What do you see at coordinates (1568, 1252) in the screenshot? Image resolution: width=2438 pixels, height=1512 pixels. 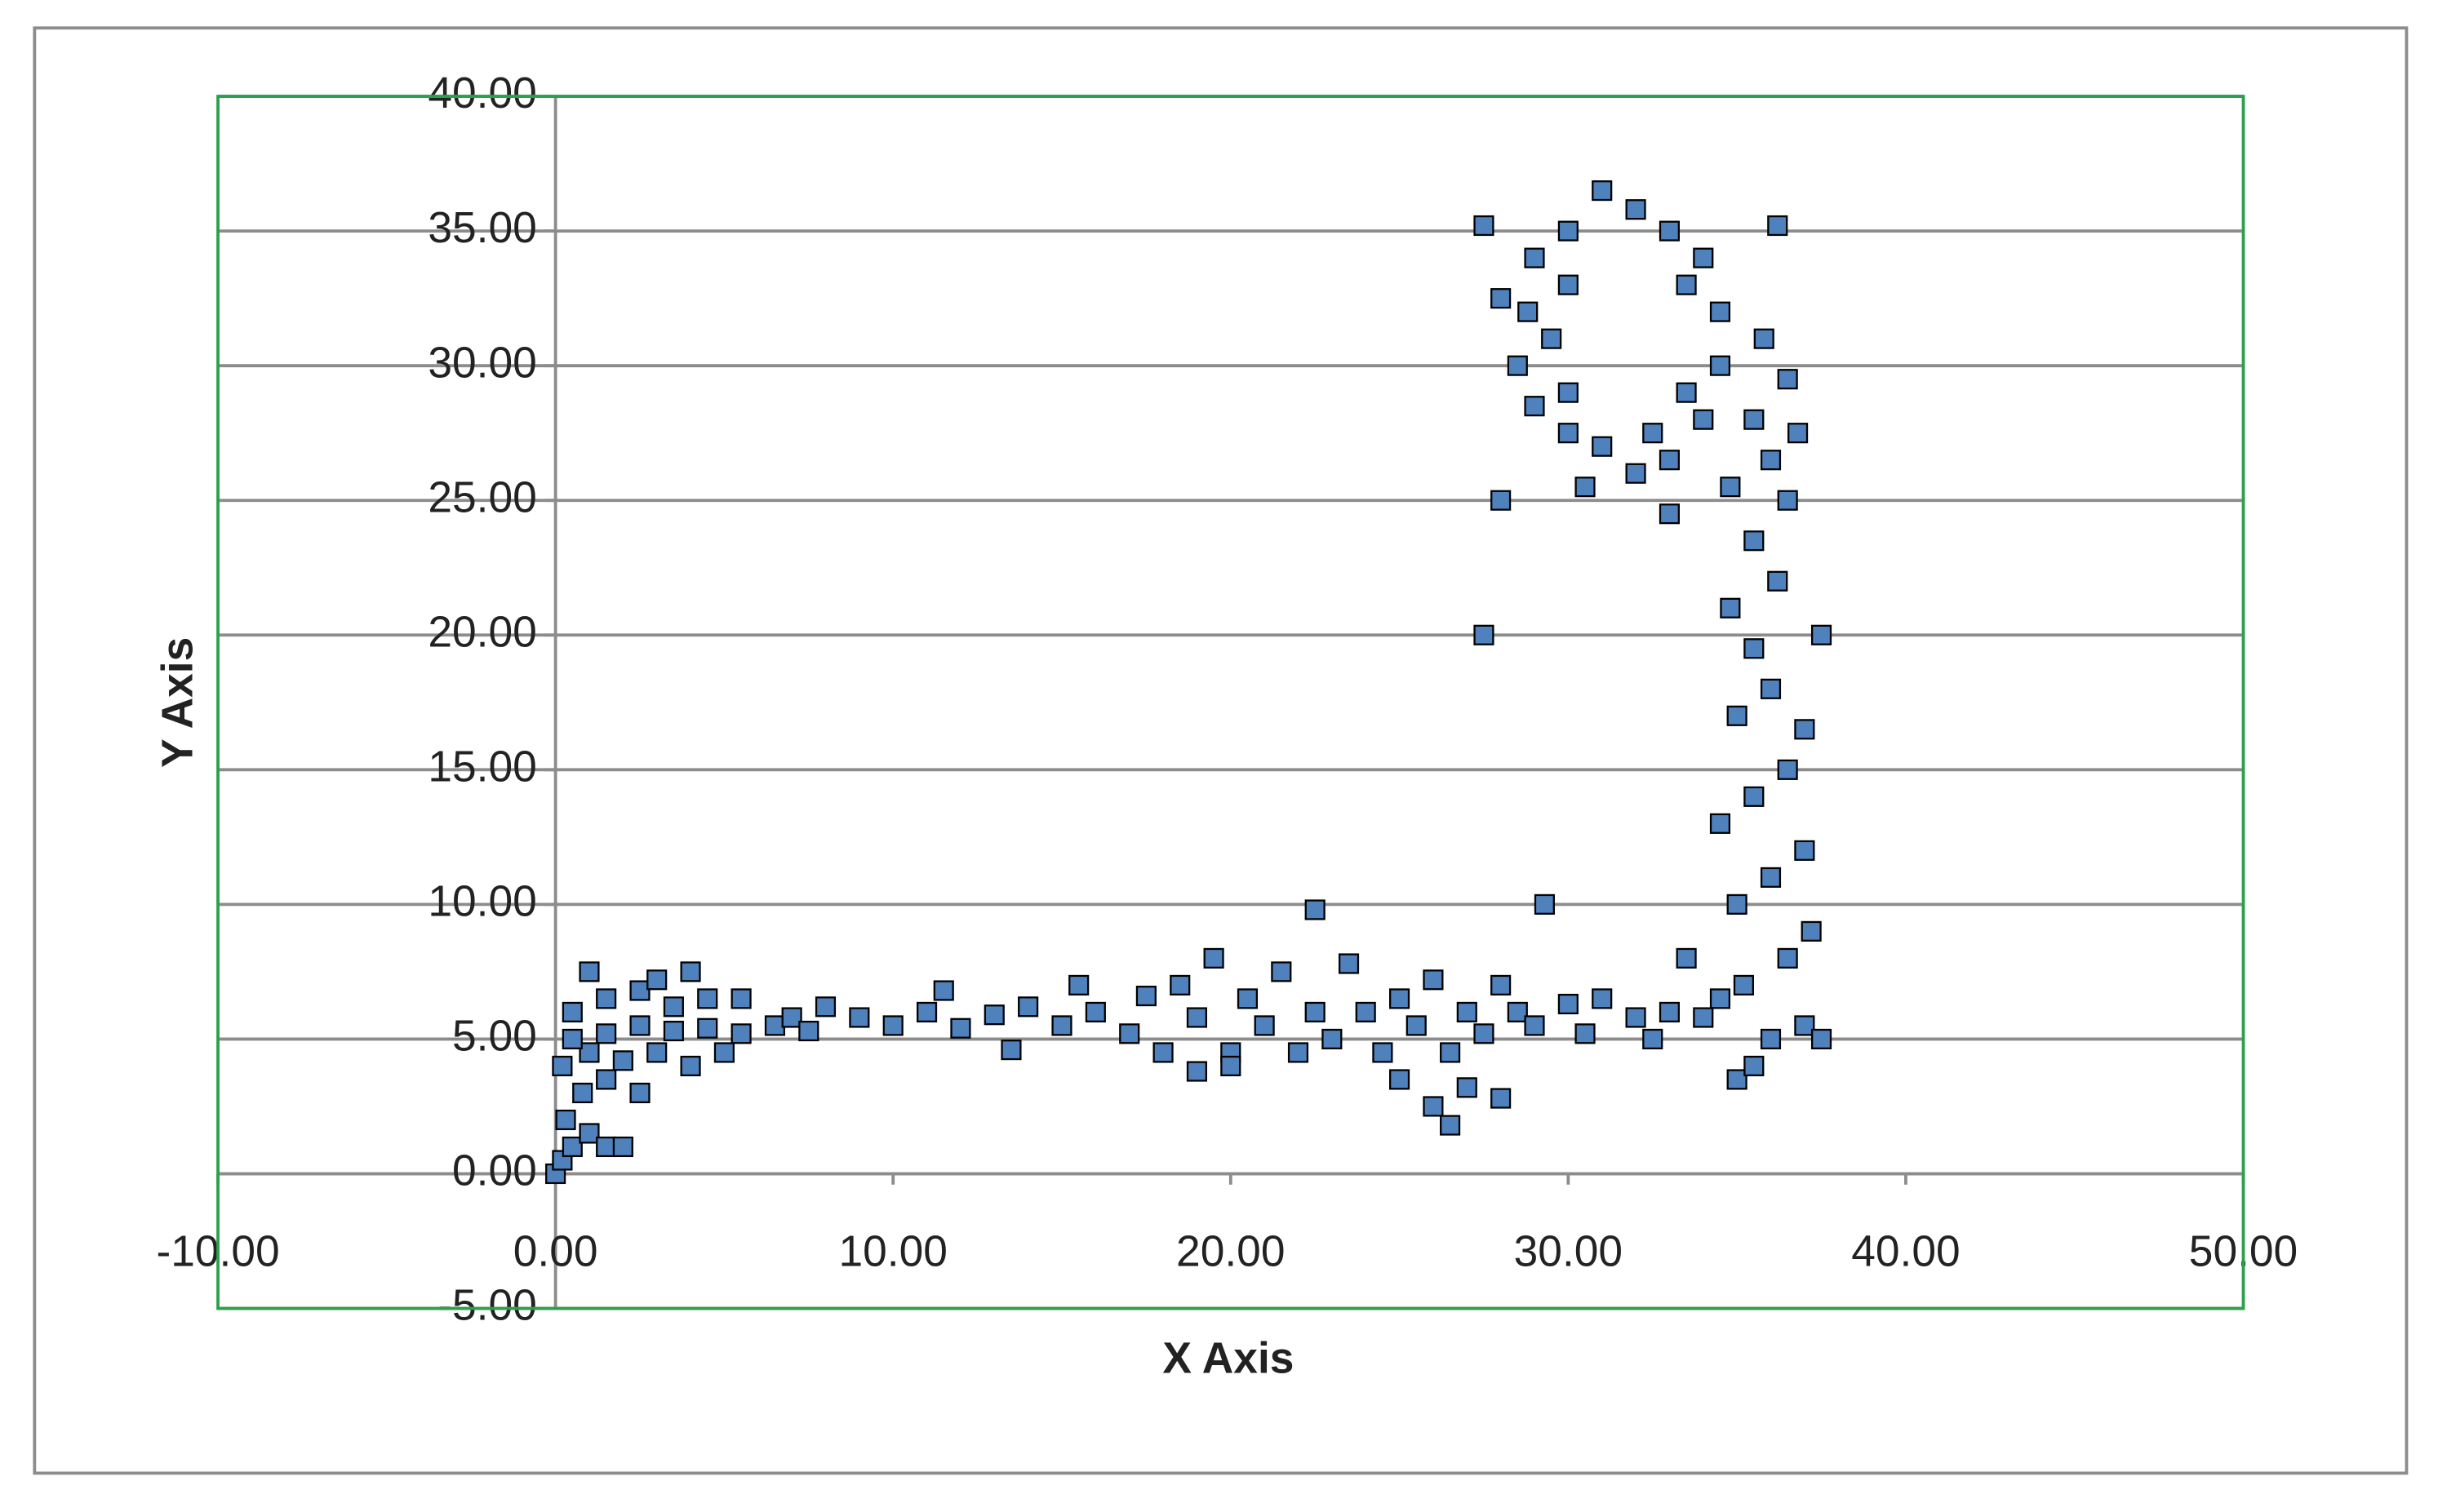 I see `x-tick-label: 30.00` at bounding box center [1568, 1252].